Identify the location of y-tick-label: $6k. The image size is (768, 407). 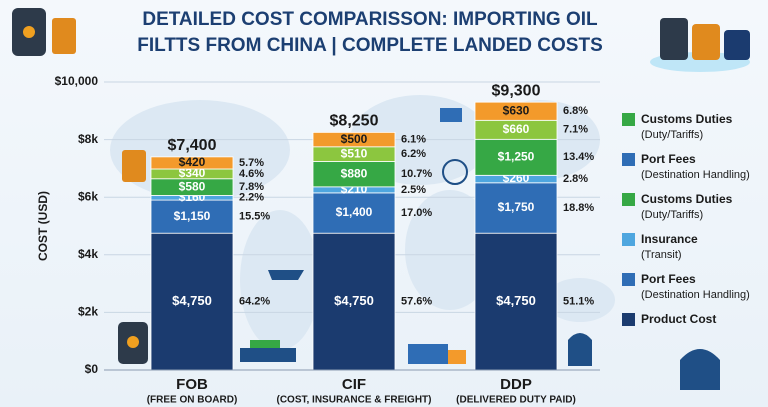
(88, 196).